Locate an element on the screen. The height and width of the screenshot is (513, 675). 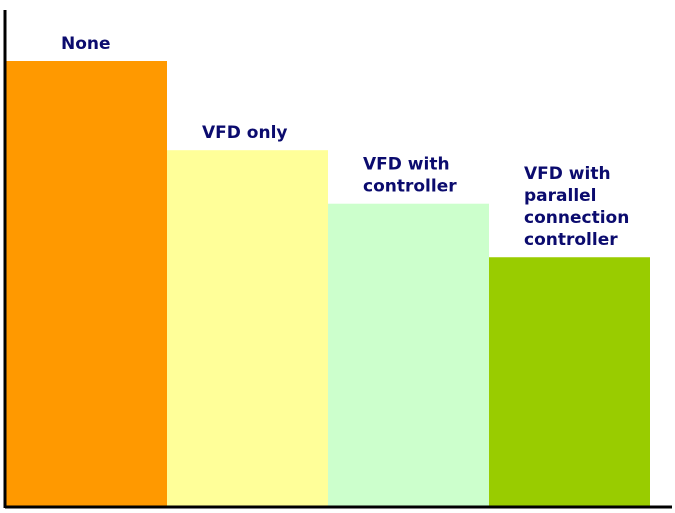
bar-label-line: None is located at coordinates (86, 44).